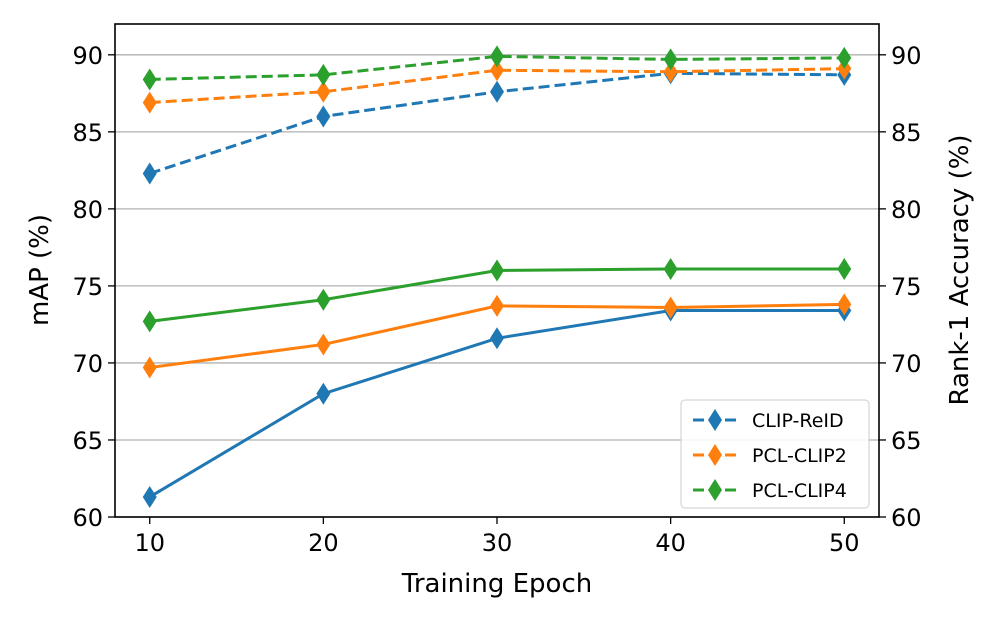 The width and height of the screenshot is (996, 623). Describe the element at coordinates (87, 518) in the screenshot. I see `y-tick-label-left: 60` at that location.